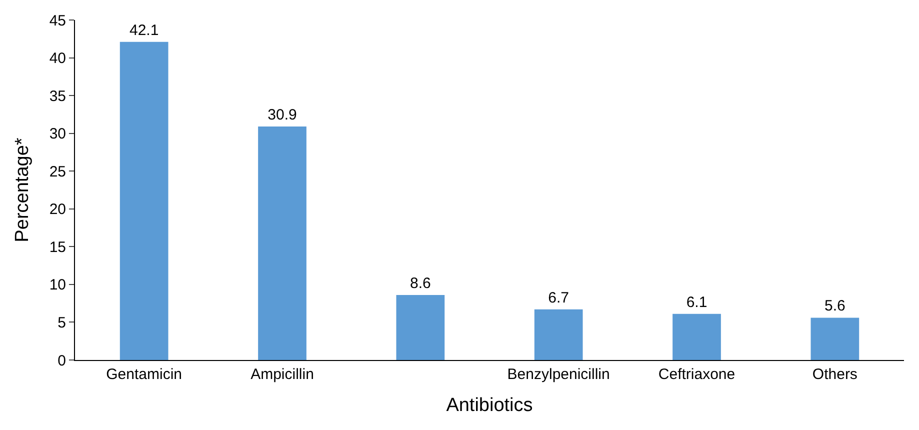 This screenshot has width=919, height=430. I want to click on y-tick-label: 30, so click(57, 134).